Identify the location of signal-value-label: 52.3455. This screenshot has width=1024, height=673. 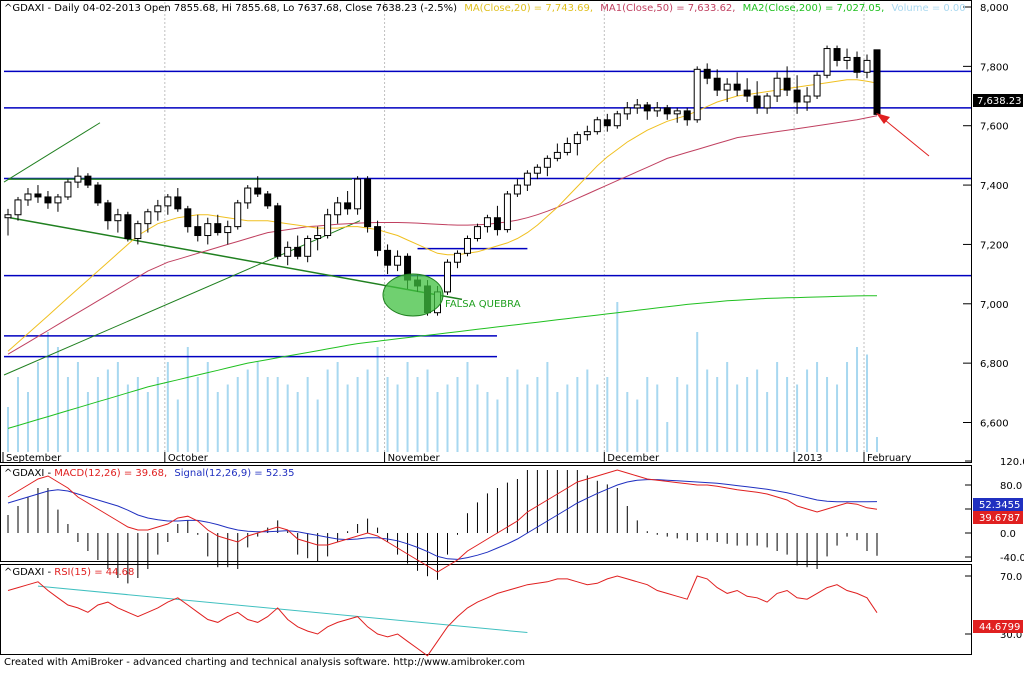
(999, 505).